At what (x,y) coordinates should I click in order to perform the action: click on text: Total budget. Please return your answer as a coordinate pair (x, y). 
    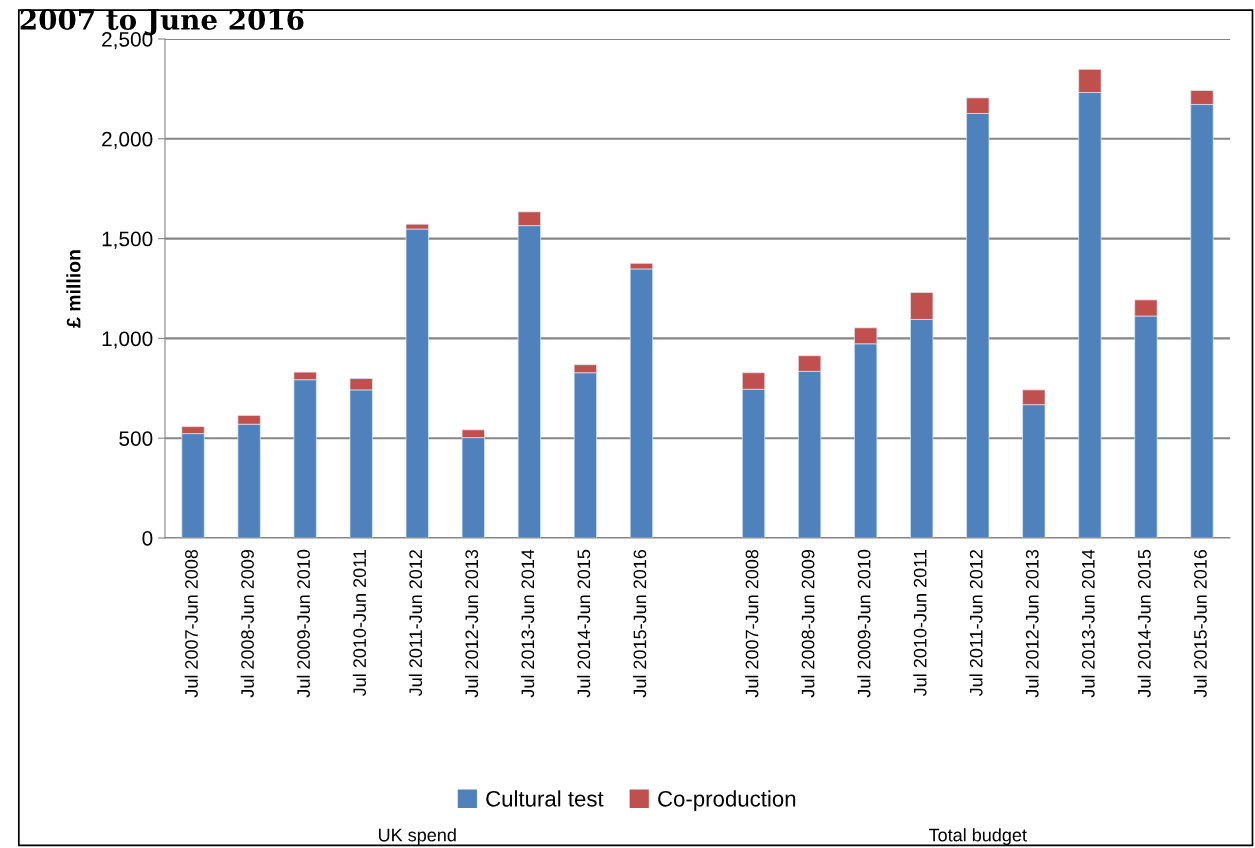
    Looking at the image, I should click on (977, 837).